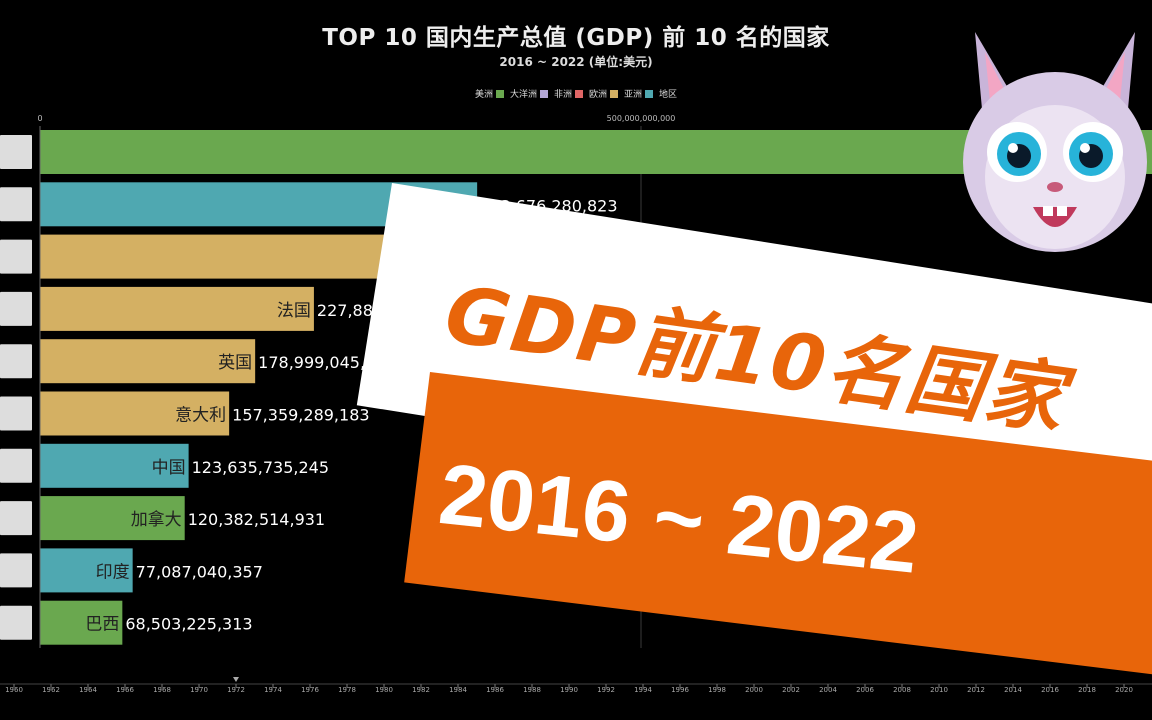 Image resolution: width=1152 pixels, height=720 pixels. Describe the element at coordinates (576, 38) in the screenshot. I see `page-title: TOP 10 国内生产总值 (GDP) 前 10 名的国家` at that location.